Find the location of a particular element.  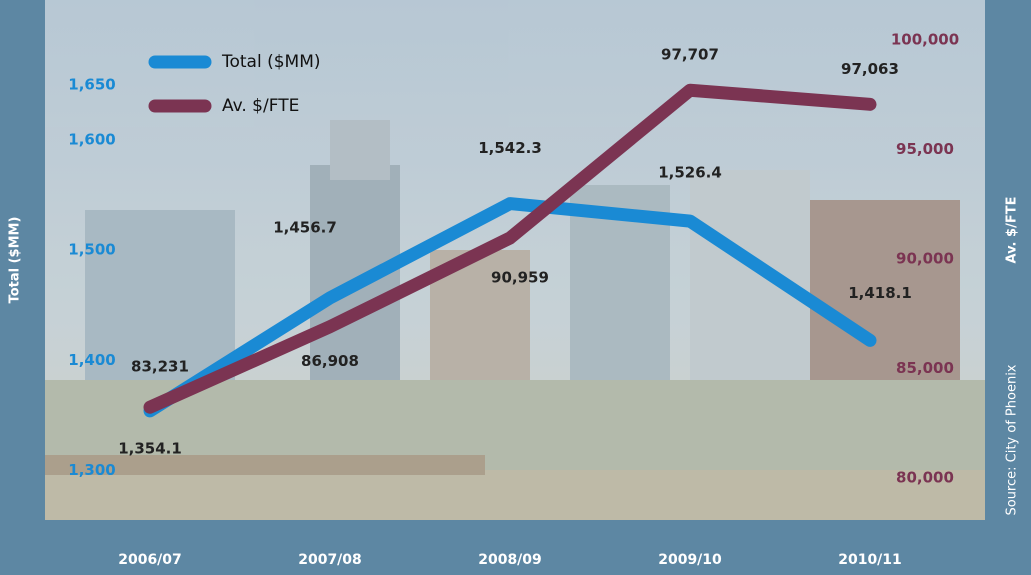

y2-tick-label: 85,000 is located at coordinates (925, 368).